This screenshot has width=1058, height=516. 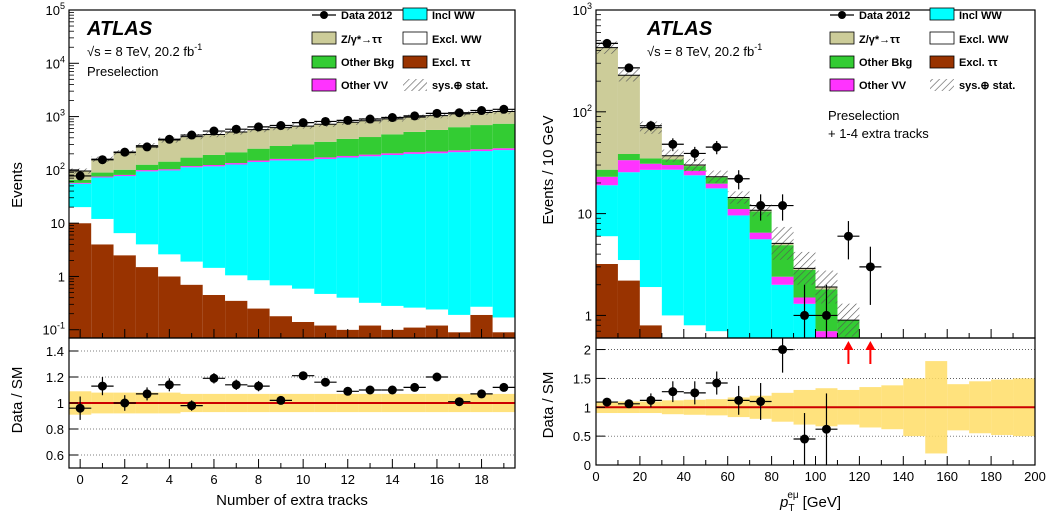 What do you see at coordinates (324, 38) in the screenshot?
I see `legend-ztautau-swatch` at bounding box center [324, 38].